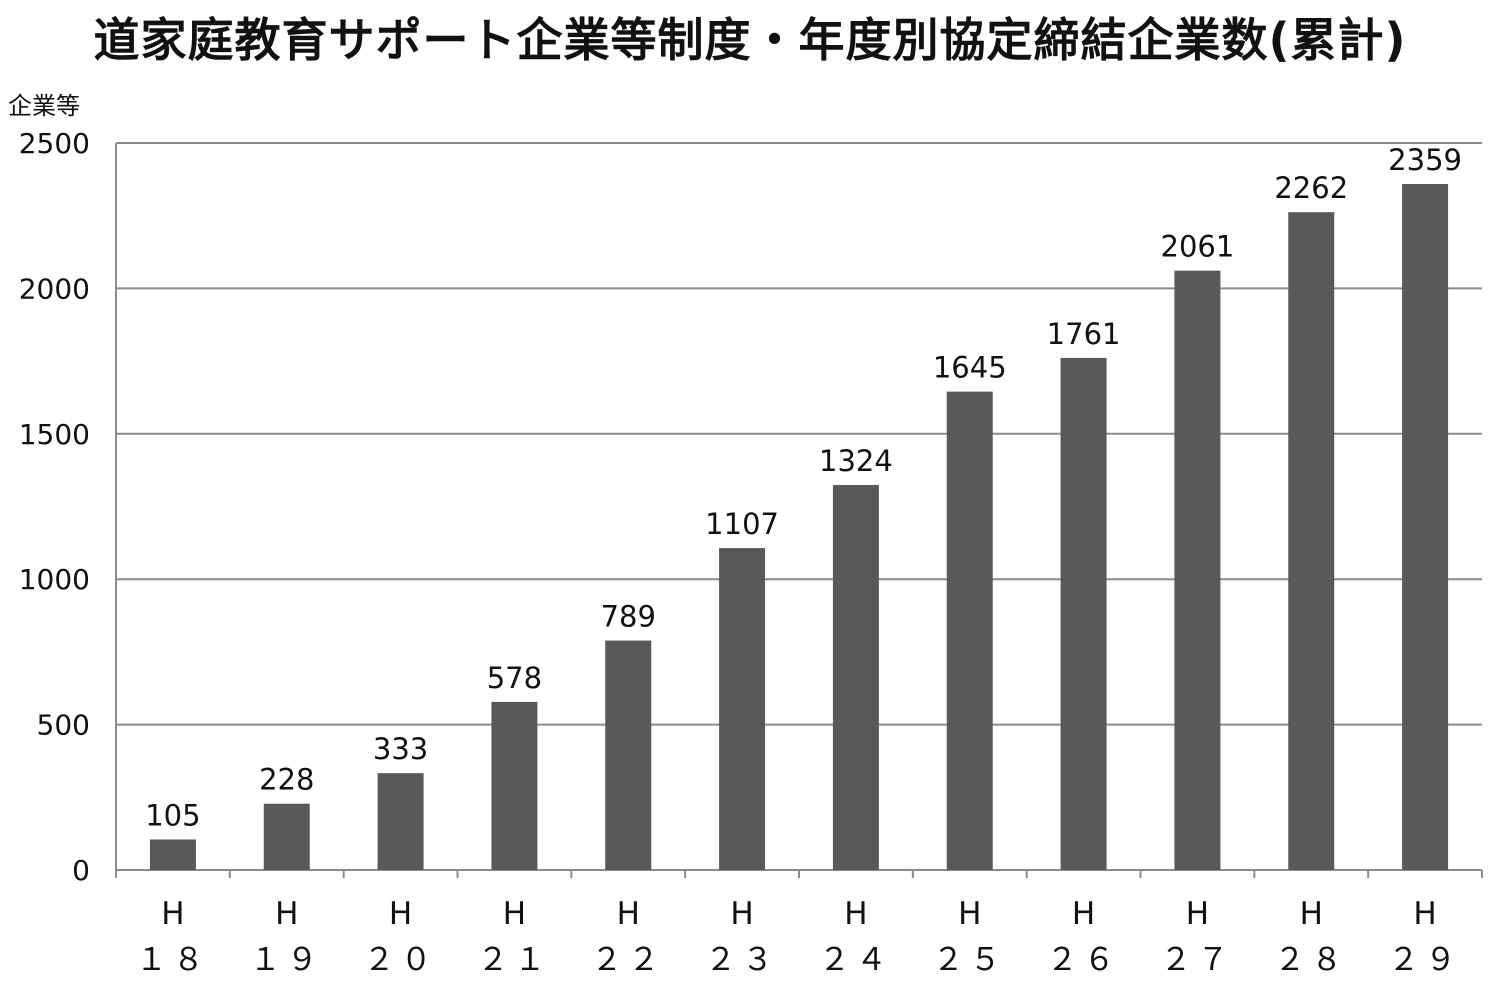  What do you see at coordinates (628, 960) in the screenshot?
I see `x-tick-label-line2: ２２` at bounding box center [628, 960].